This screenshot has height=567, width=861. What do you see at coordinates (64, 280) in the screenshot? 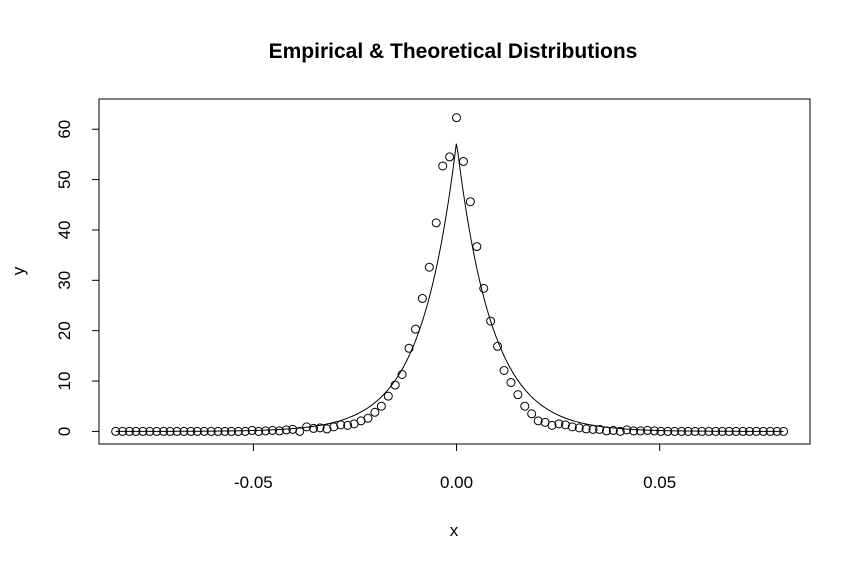
I see `y-tick-label: 30` at bounding box center [64, 280].